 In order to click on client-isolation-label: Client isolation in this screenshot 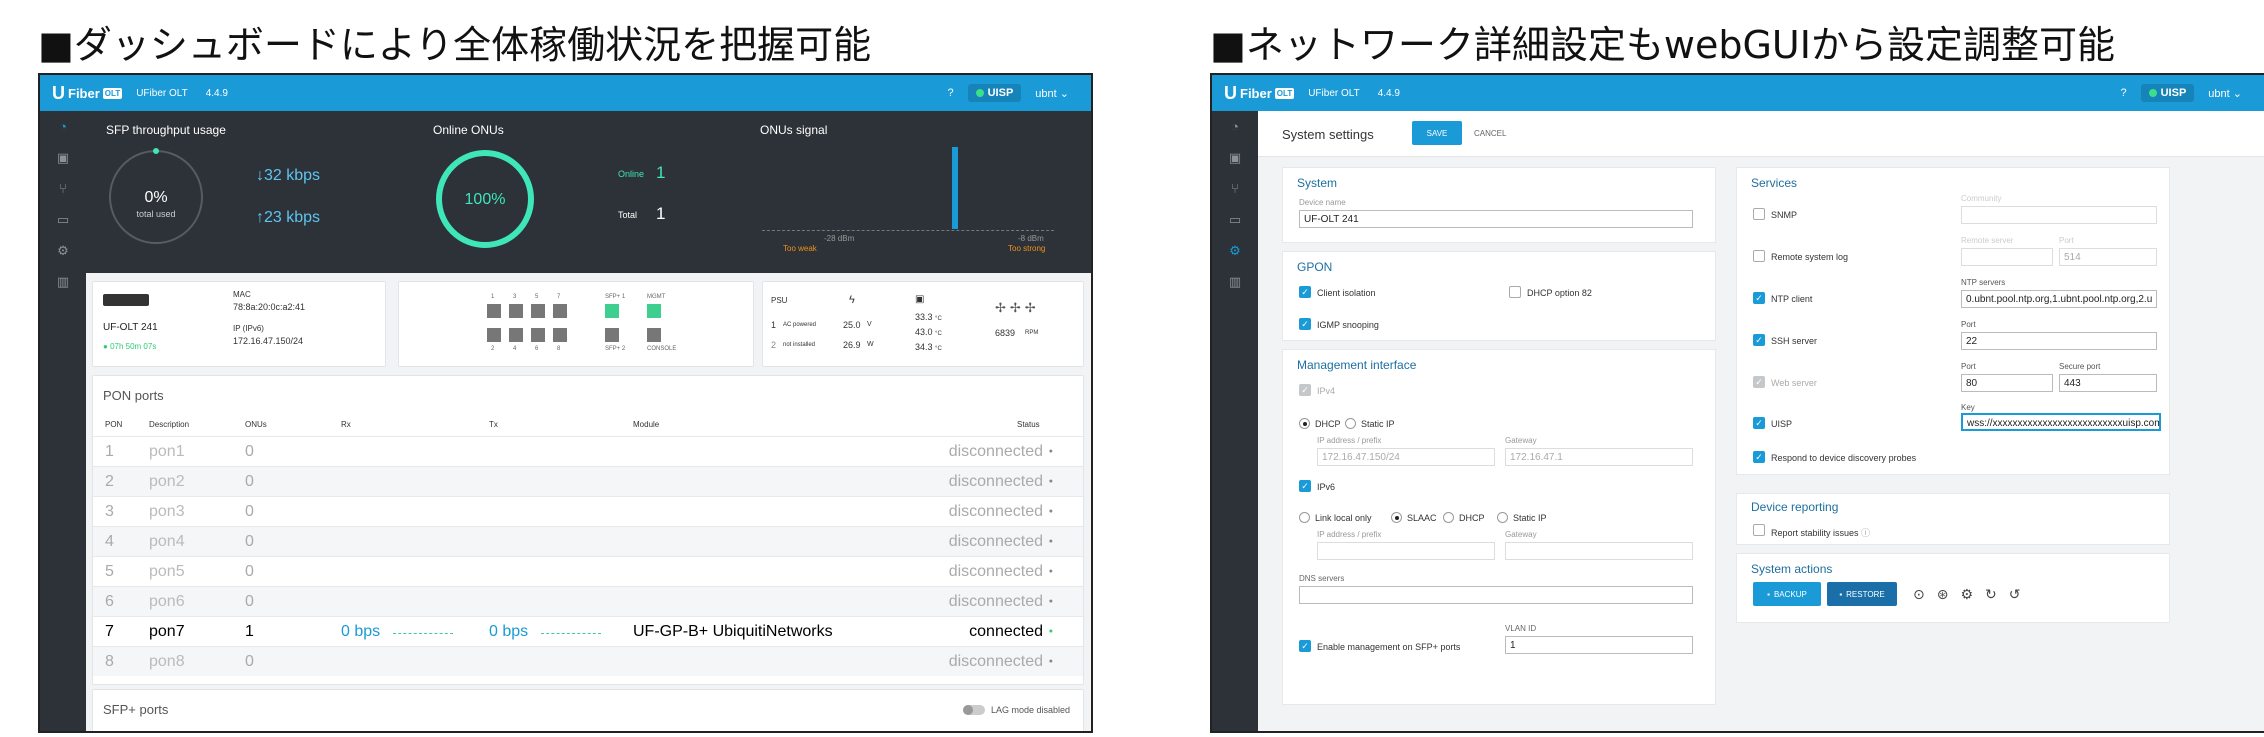, I will do `click(1346, 293)`.